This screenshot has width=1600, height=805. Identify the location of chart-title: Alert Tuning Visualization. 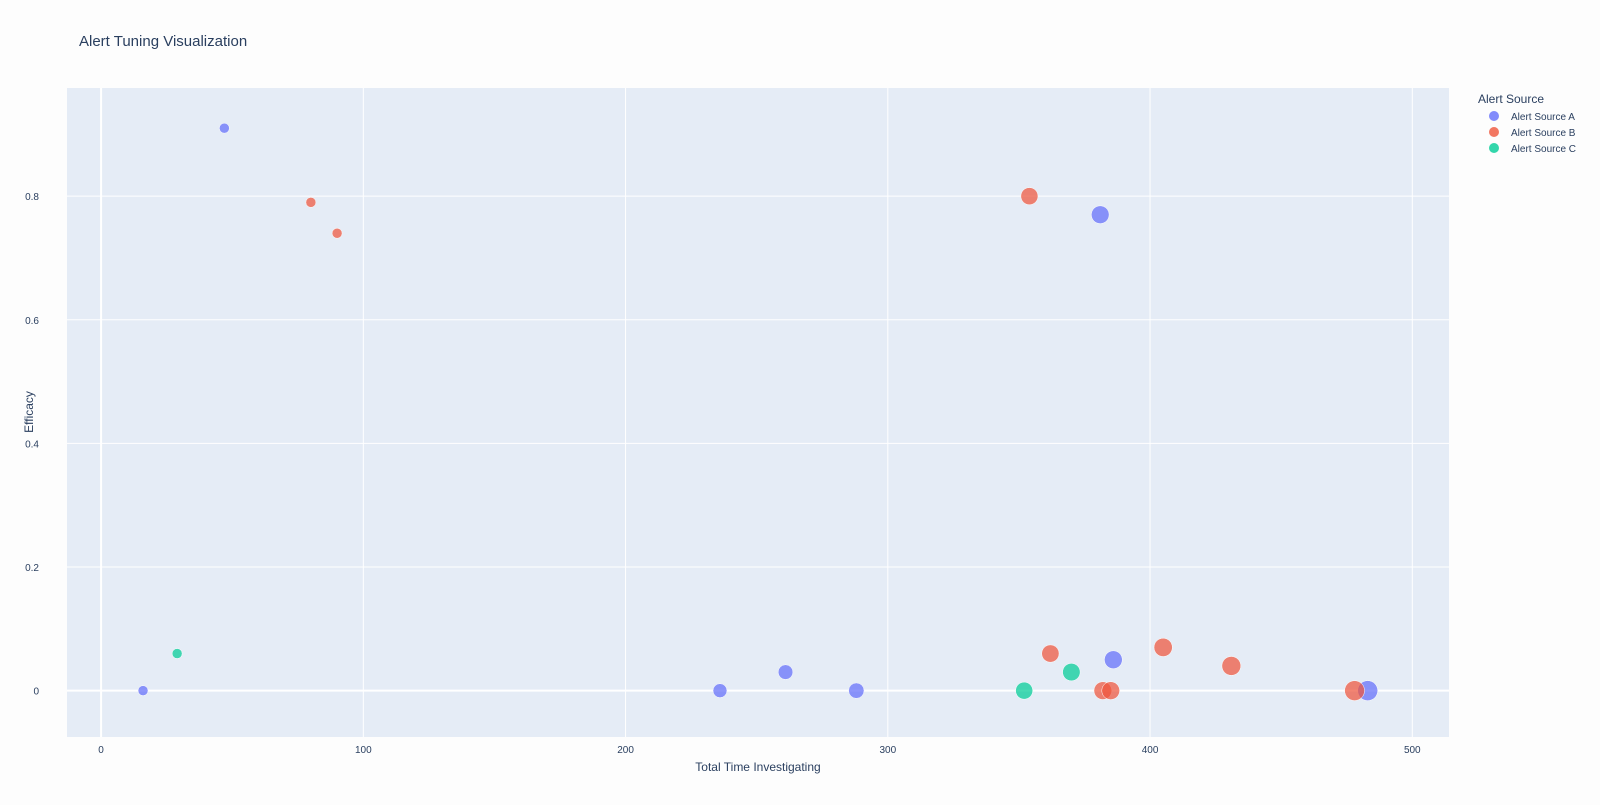
(163, 41).